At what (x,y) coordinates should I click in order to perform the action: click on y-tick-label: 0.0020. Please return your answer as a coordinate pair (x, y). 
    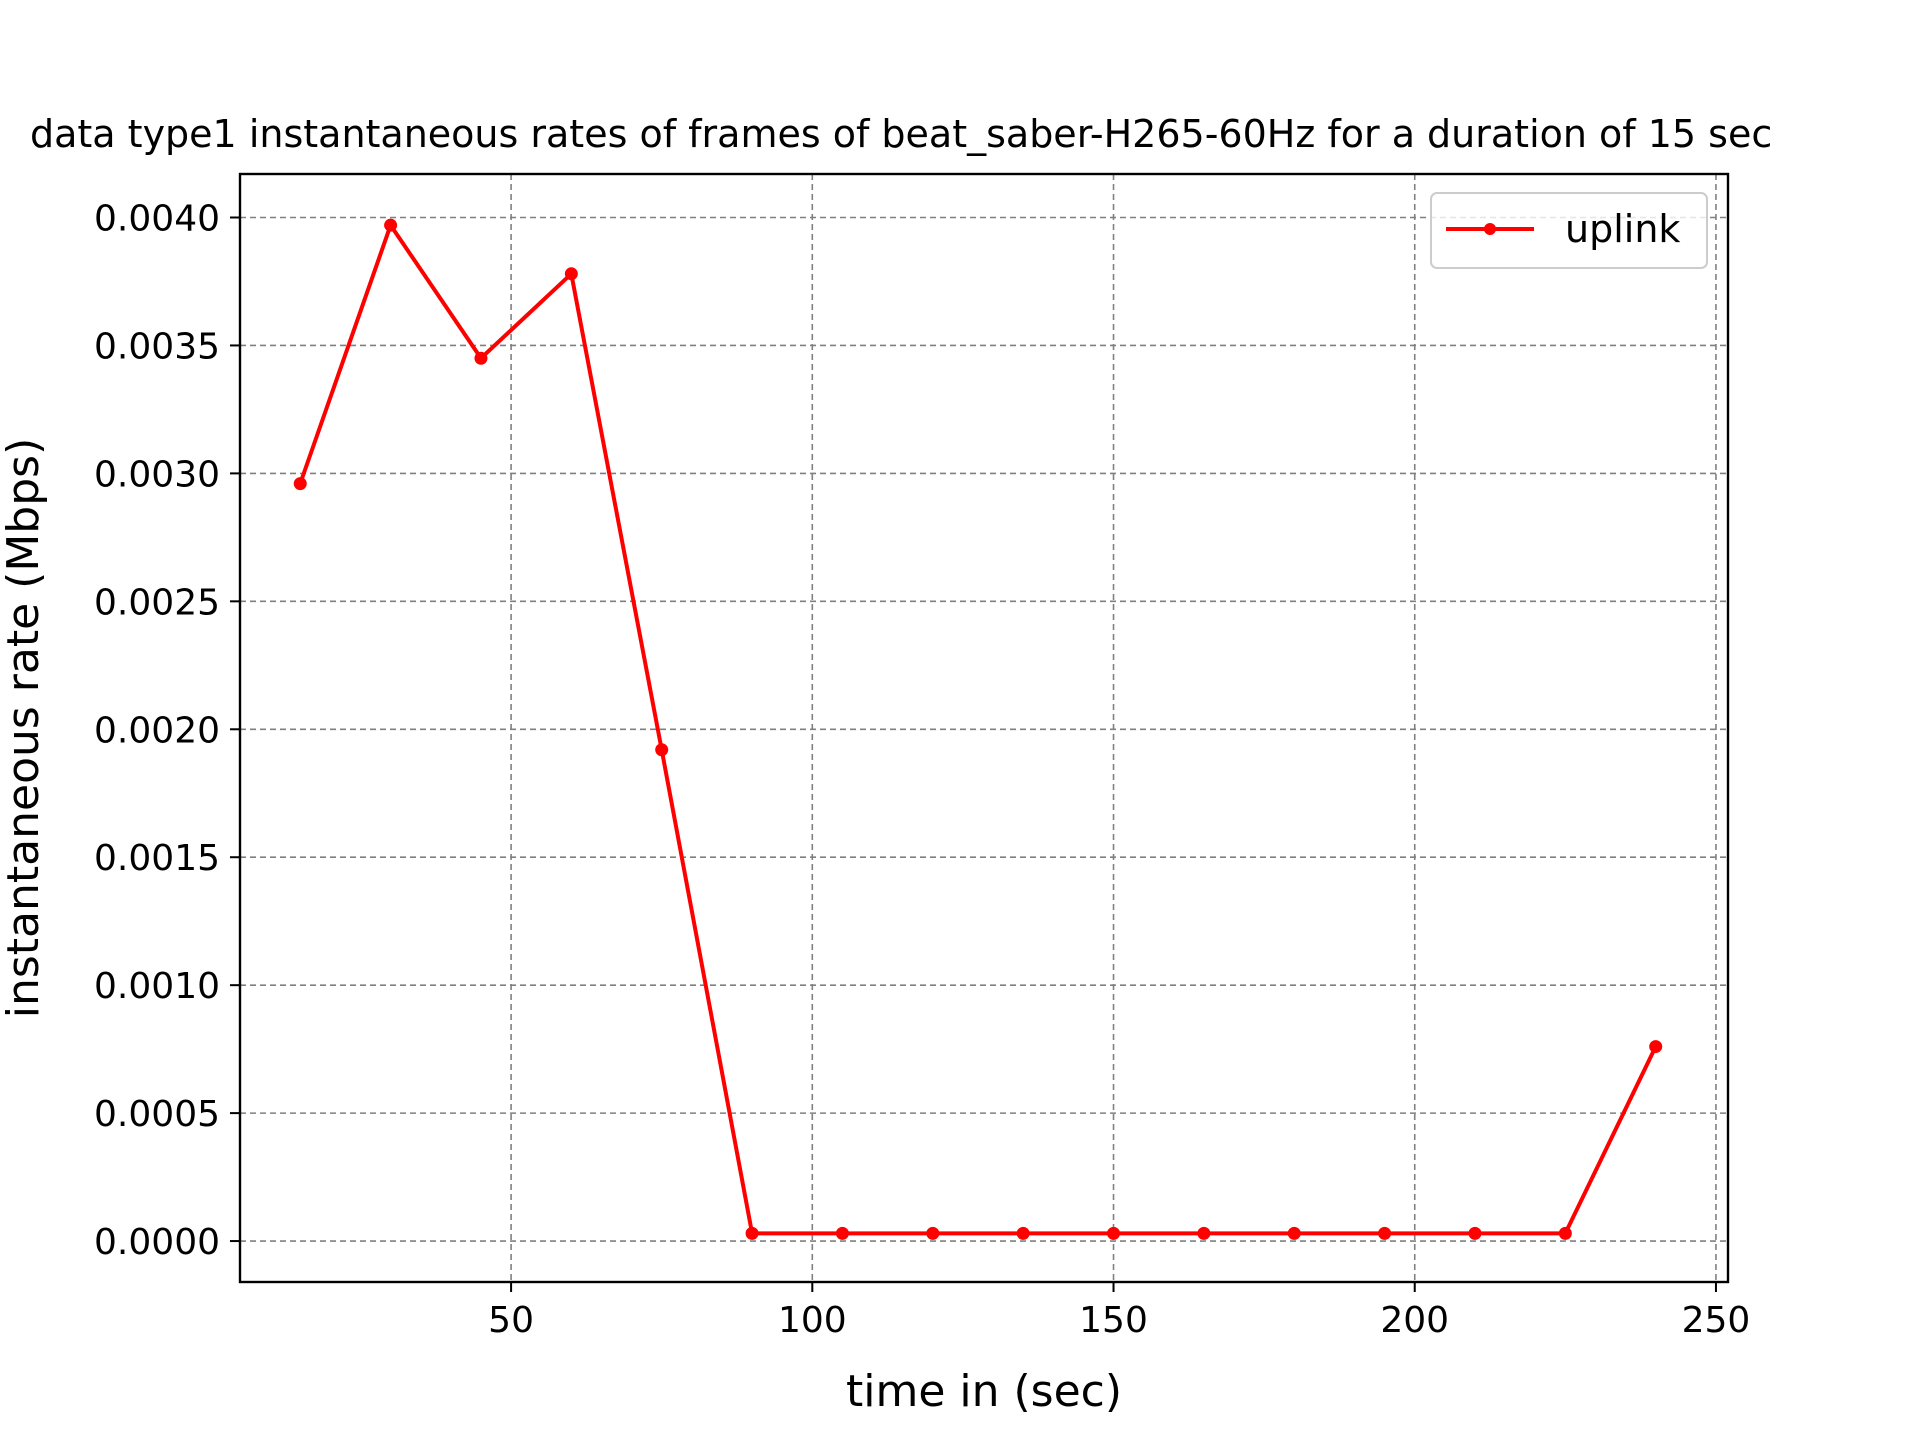
    Looking at the image, I should click on (157, 730).